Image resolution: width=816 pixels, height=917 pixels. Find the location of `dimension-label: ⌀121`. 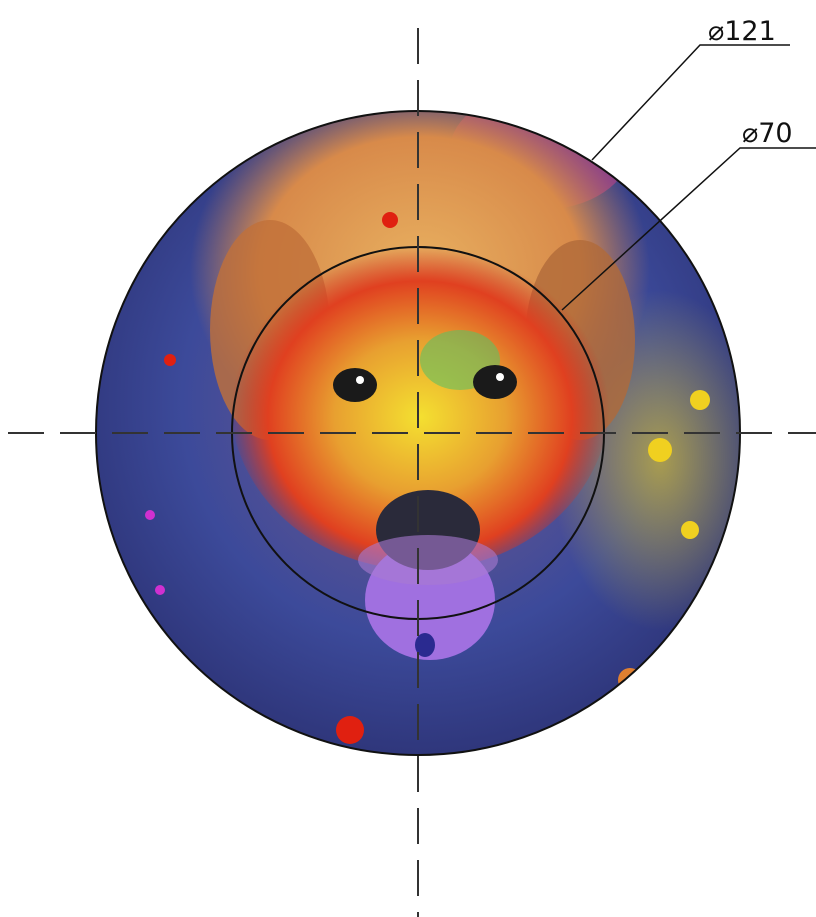

dimension-label: ⌀121 is located at coordinates (742, 31).